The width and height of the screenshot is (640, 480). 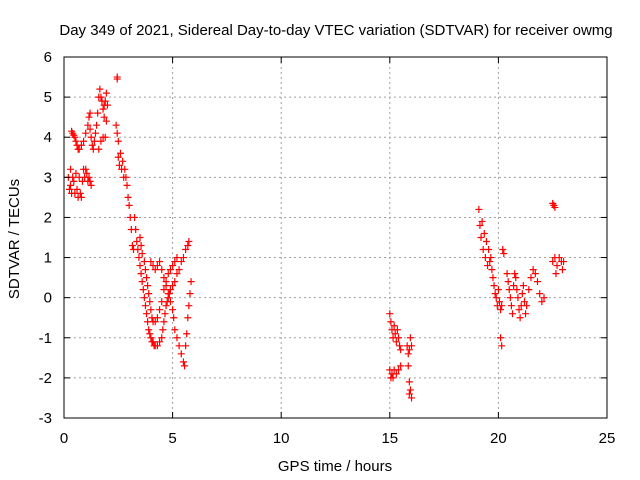 I want to click on x-tick-label: 5, so click(x=172, y=438).